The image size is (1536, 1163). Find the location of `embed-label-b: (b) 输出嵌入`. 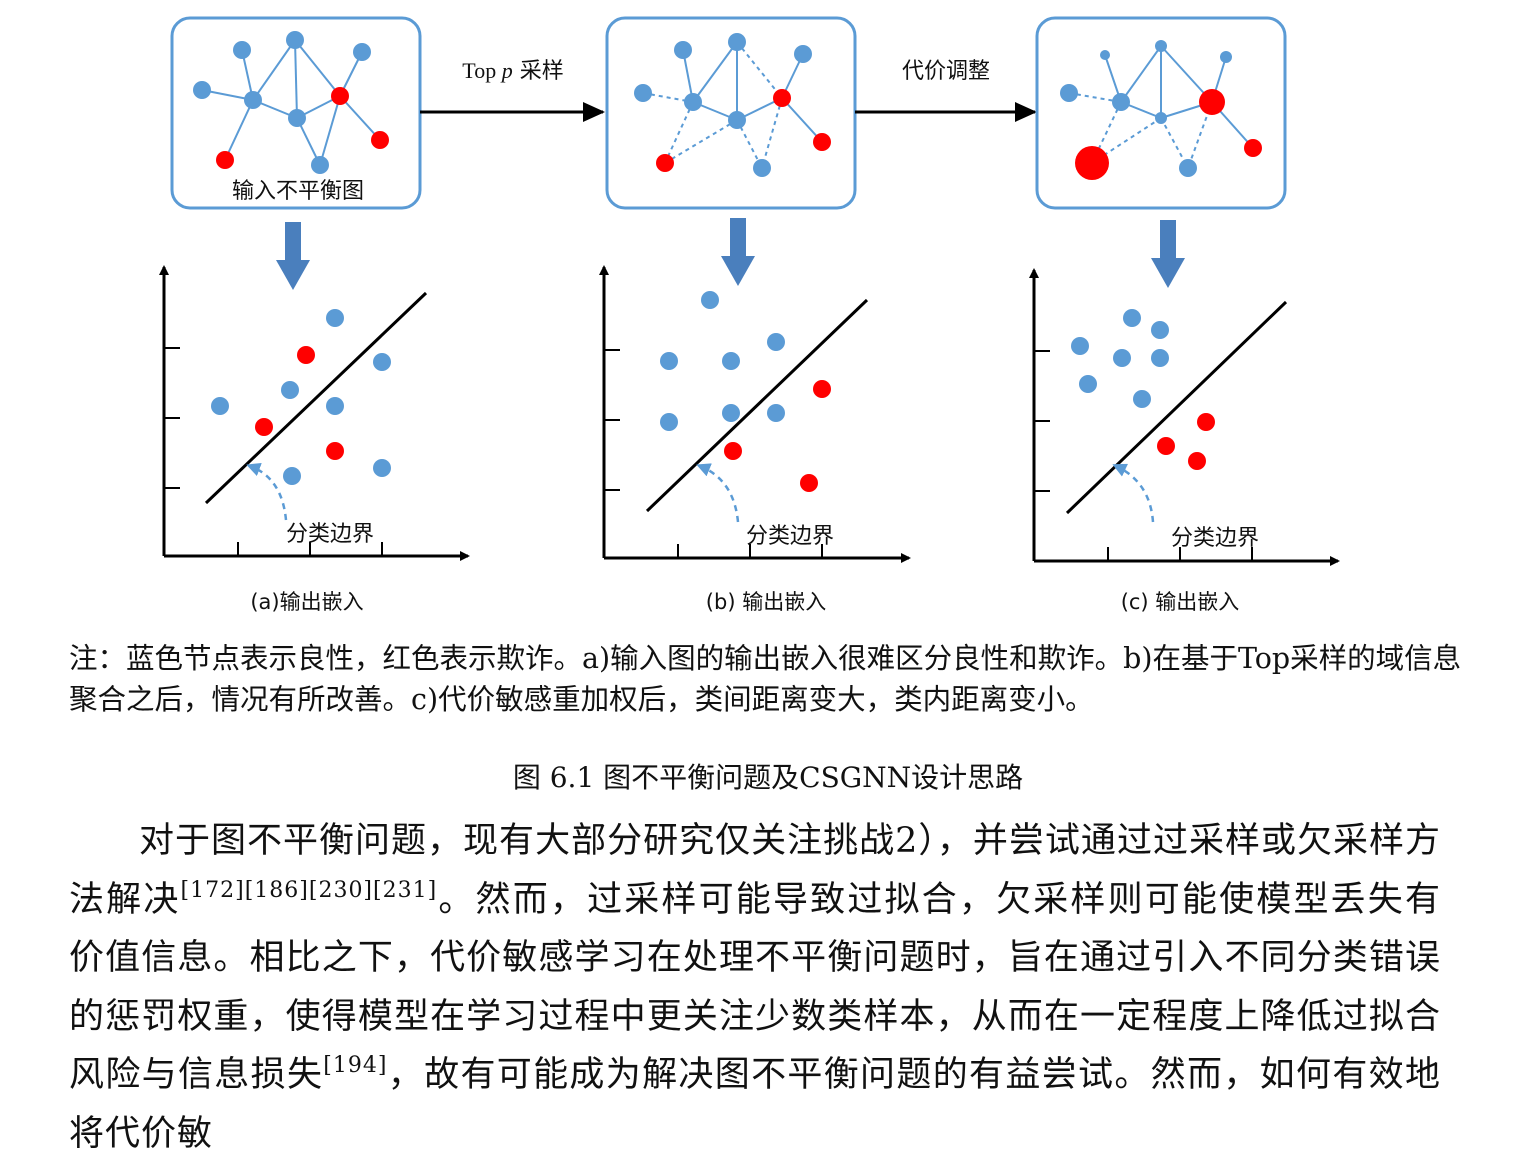

embed-label-b: (b) 输出嵌入 is located at coordinates (766, 602).